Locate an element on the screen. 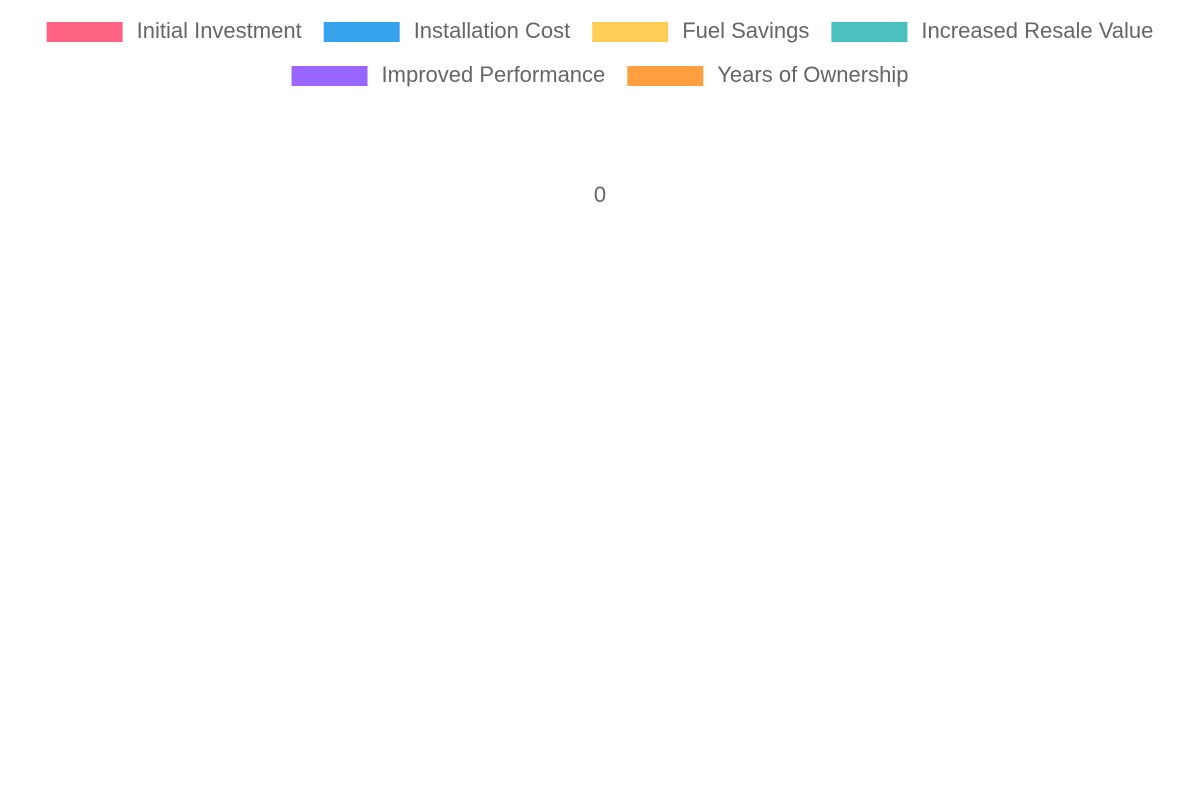 This screenshot has height=800, width=1200. legend-item: Installation Cost is located at coordinates (447, 30).